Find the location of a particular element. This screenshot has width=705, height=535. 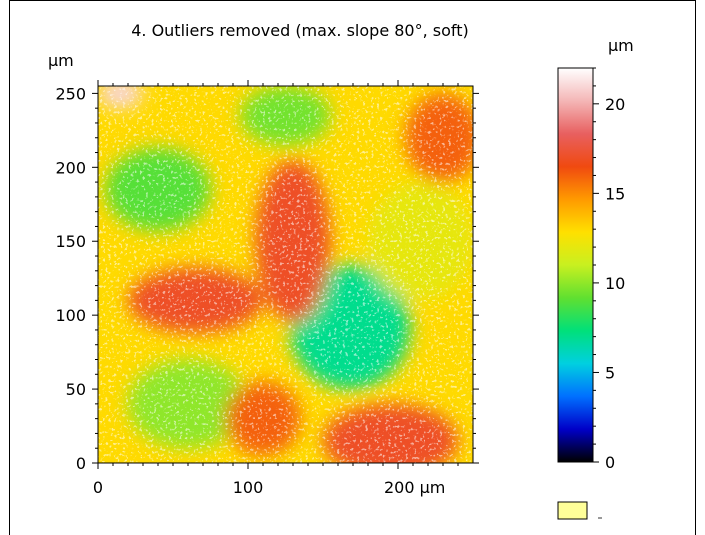

colorbar-tick-label: 0 is located at coordinates (610, 462).